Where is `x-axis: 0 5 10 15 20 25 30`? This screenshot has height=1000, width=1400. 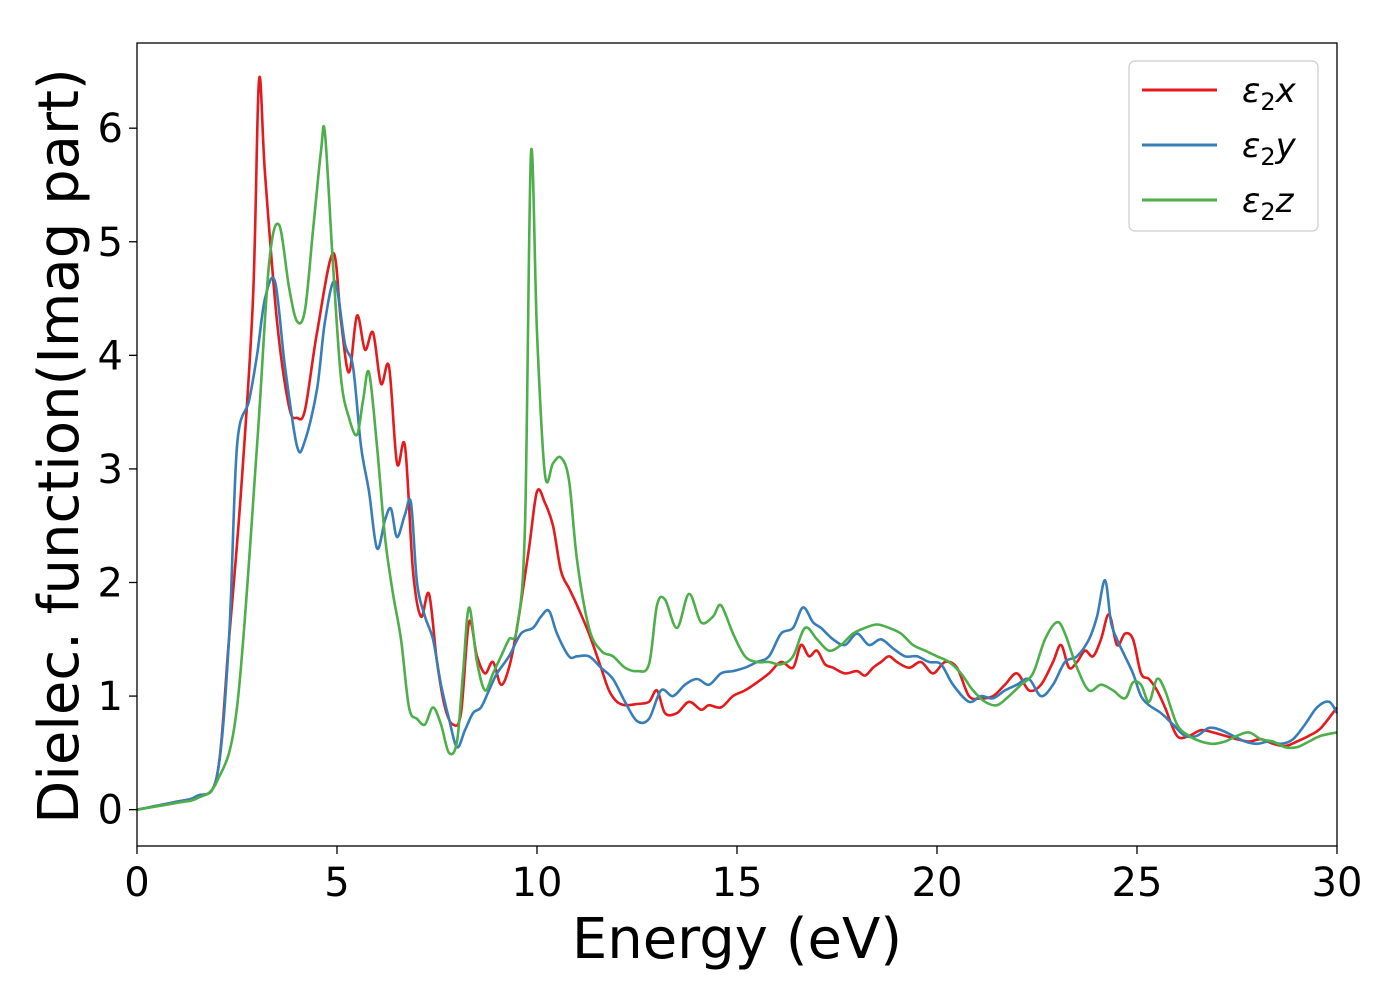
x-axis: 0 5 10 15 20 25 30 is located at coordinates (743, 876).